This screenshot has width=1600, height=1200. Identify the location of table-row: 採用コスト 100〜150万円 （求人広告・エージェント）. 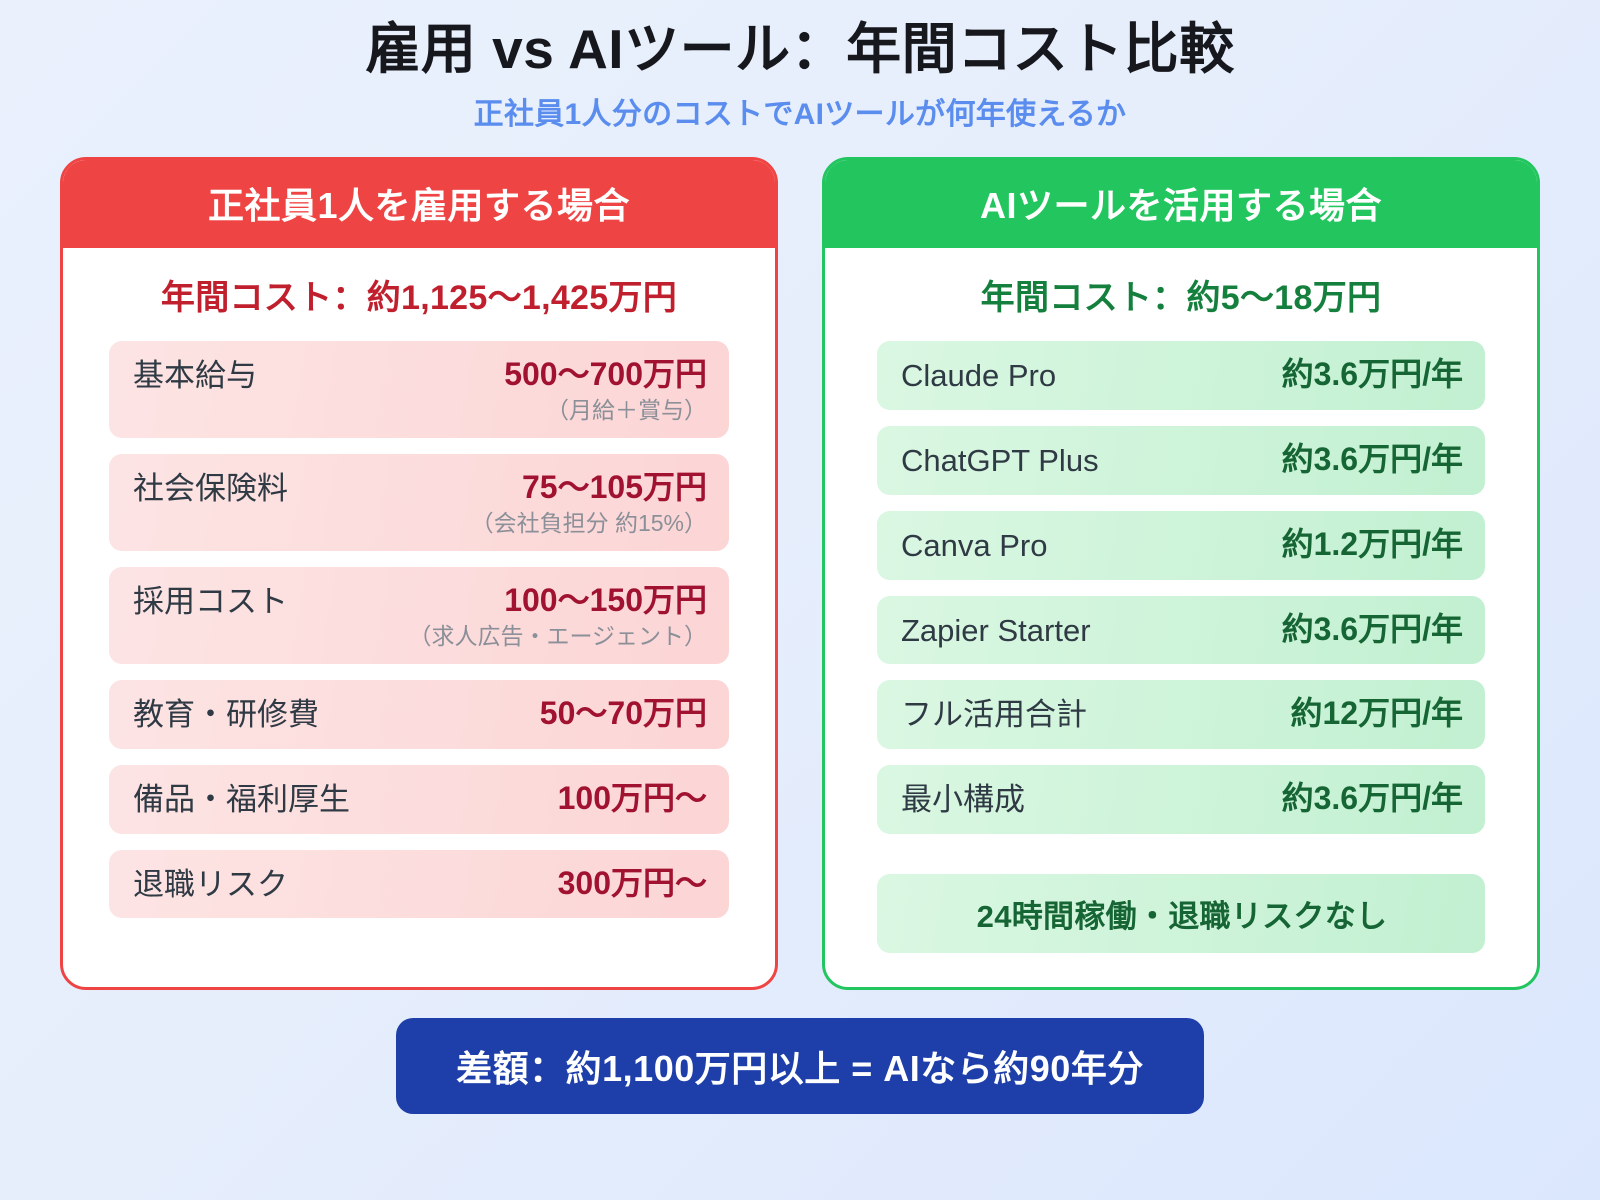
(419, 616).